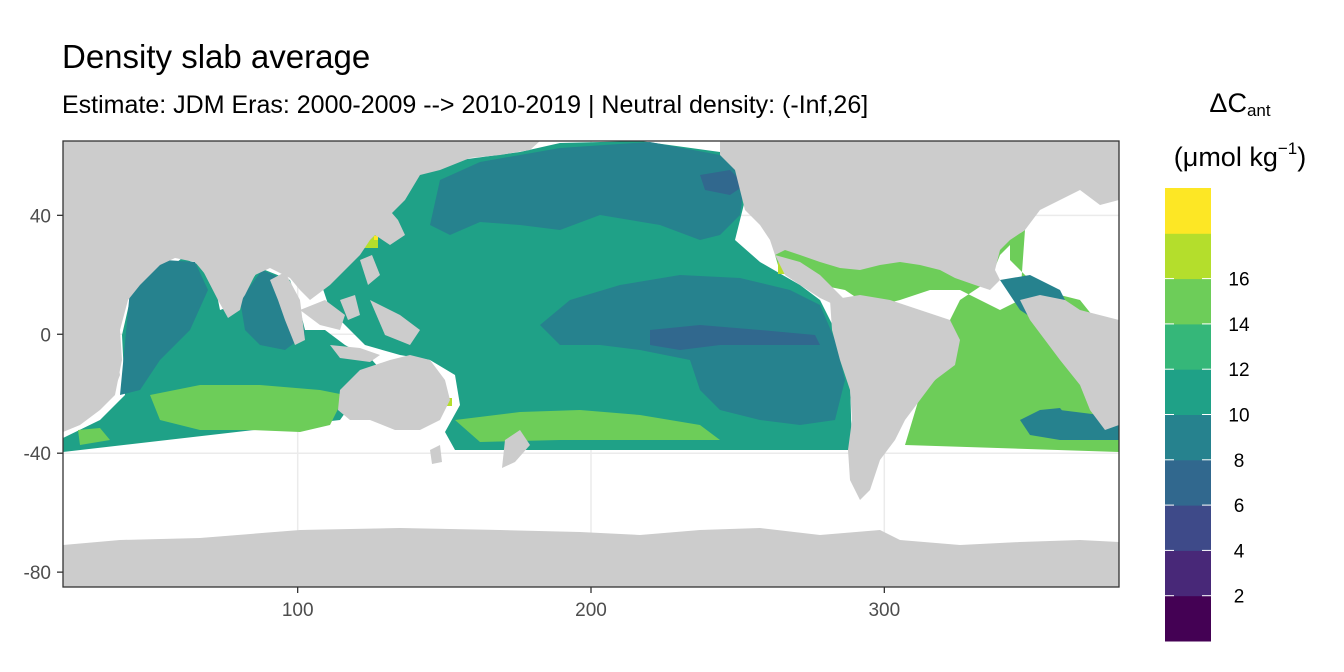  What do you see at coordinates (884, 610) in the screenshot?
I see `x-tick-label: 300` at bounding box center [884, 610].